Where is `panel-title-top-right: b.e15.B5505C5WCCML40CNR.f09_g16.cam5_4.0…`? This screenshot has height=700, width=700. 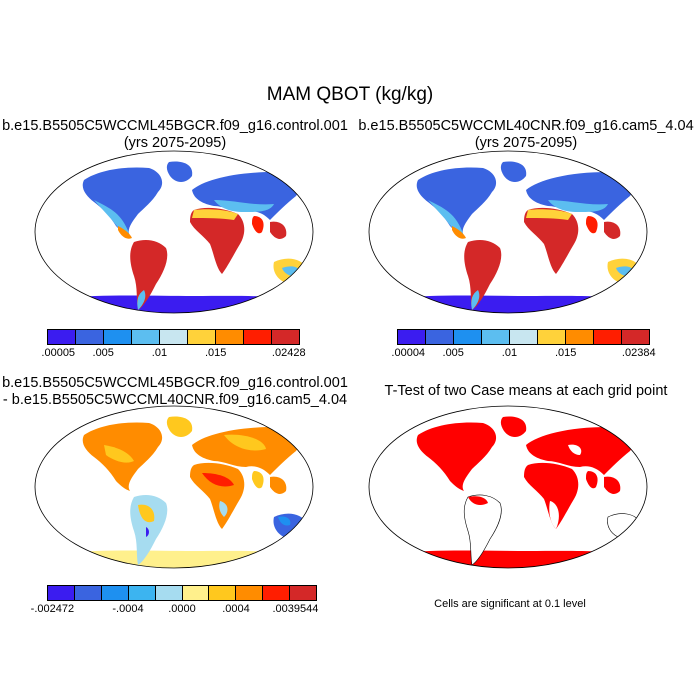 panel-title-top-right: b.e15.B5505C5WCCML40CNR.f09_g16.cam5_4.0… is located at coordinates (526, 135).